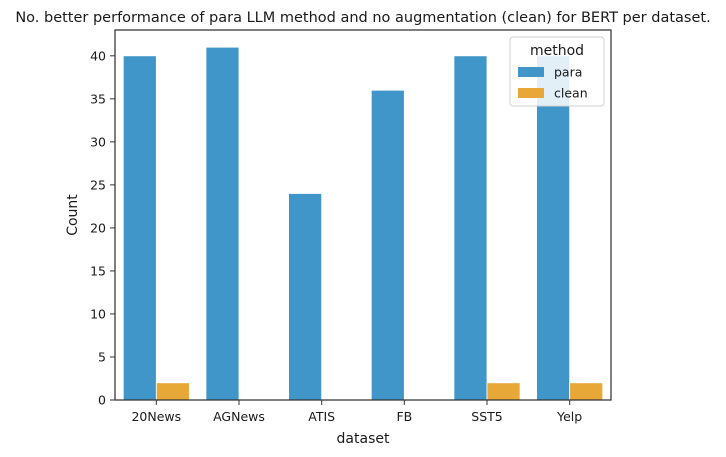 This screenshot has height=457, width=726. Describe the element at coordinates (356, 412) in the screenshot. I see `x-axis: 20News AGNews ATIS FB SST5 Yelp` at that location.